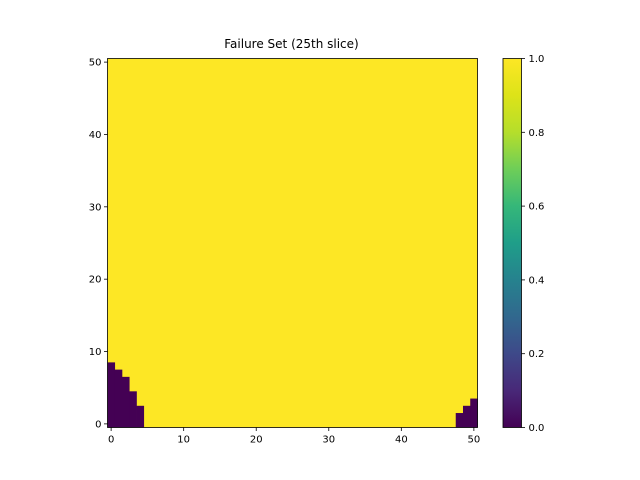 Image resolution: width=640 pixels, height=480 pixels. Describe the element at coordinates (401, 440) in the screenshot. I see `x-tick-label: 40` at that location.